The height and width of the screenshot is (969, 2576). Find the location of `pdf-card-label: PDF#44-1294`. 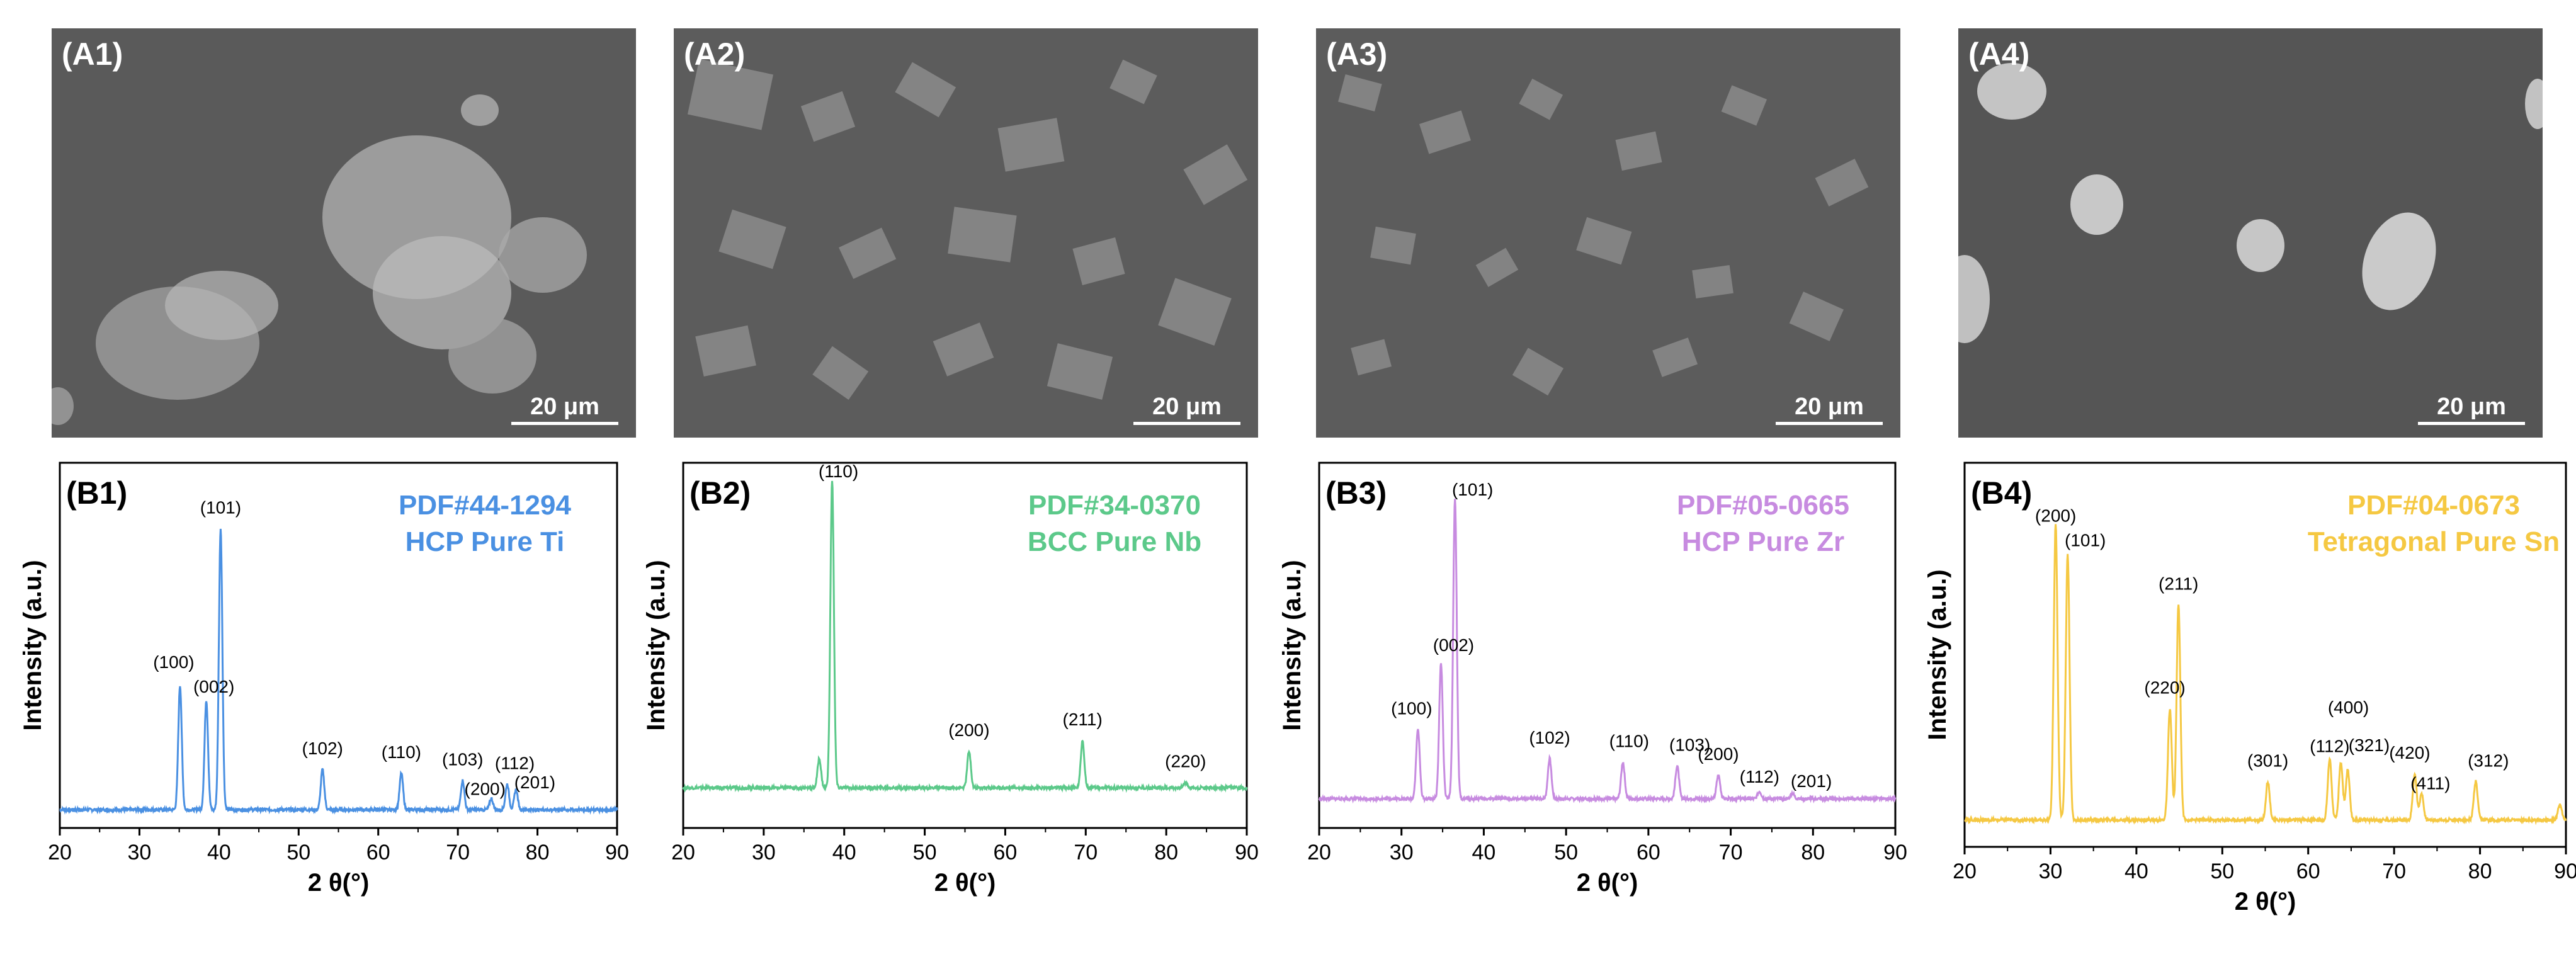

pdf-card-label: PDF#44-1294 is located at coordinates (485, 505).